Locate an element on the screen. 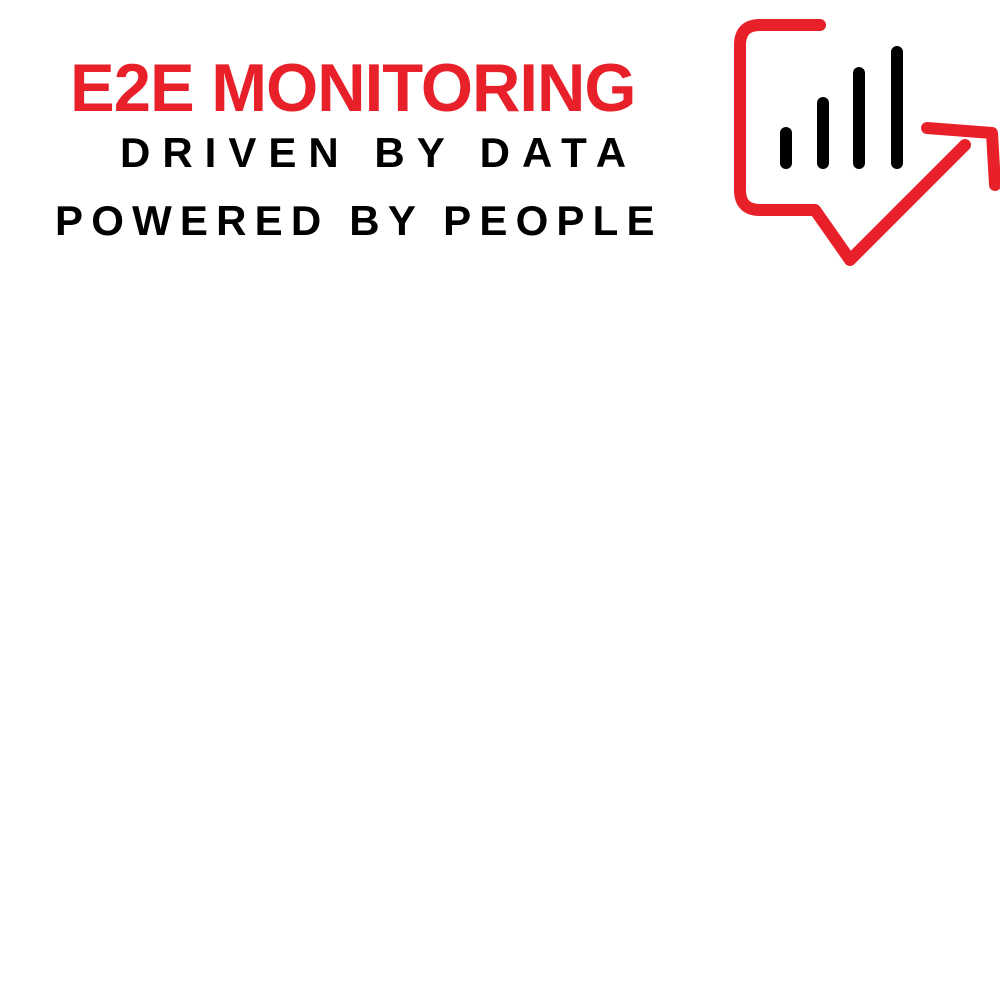 This screenshot has width=1000, height=1000. tagline-line-1: DRIVEN BY DATA is located at coordinates (379, 152).